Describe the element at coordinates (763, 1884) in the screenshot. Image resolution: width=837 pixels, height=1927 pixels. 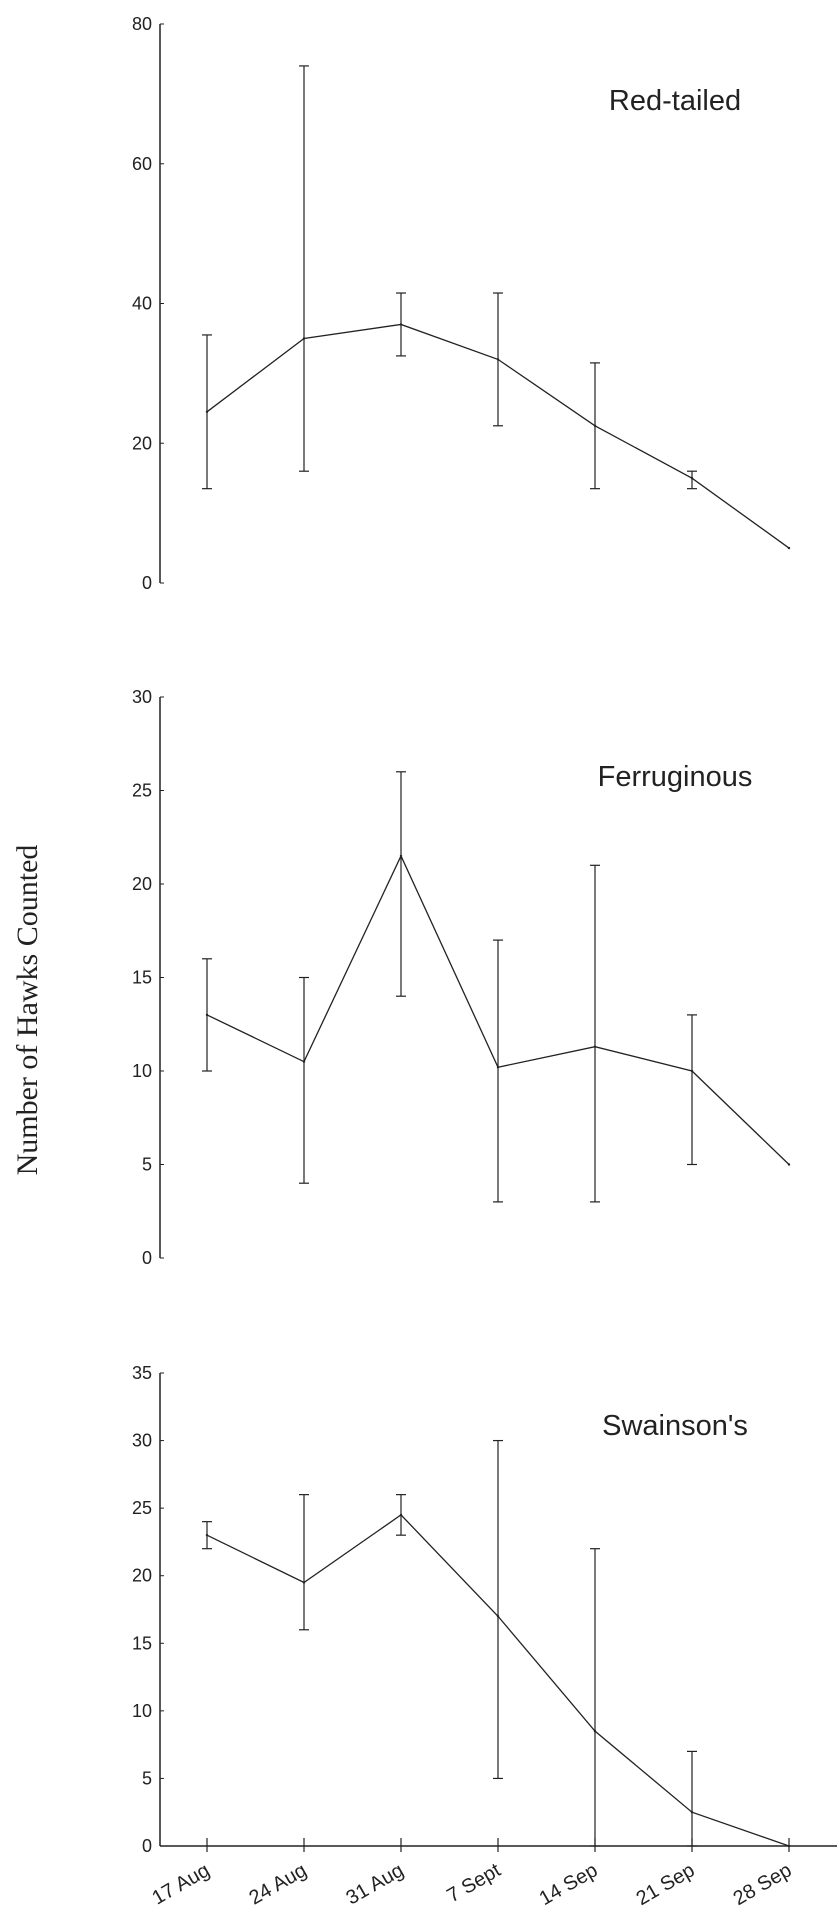
I see `x-tick-label: 28 Sep` at that location.